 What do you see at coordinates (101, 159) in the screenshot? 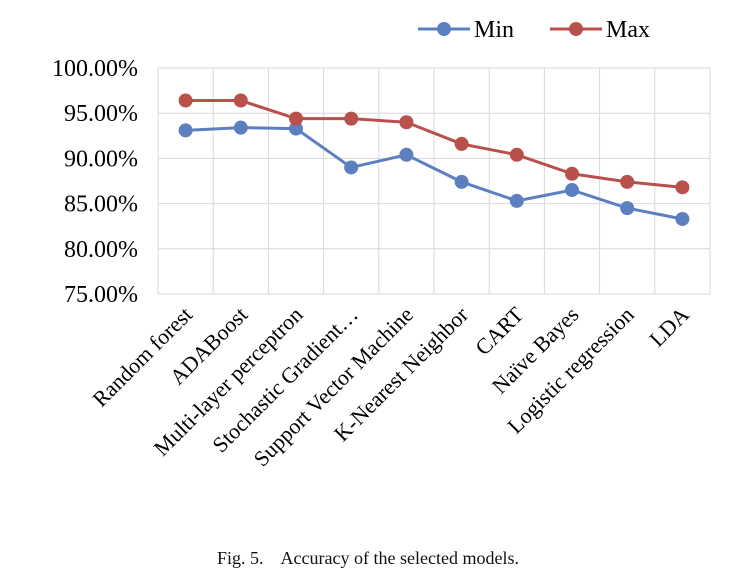
I see `y-tick-label: 90.00%` at bounding box center [101, 159].